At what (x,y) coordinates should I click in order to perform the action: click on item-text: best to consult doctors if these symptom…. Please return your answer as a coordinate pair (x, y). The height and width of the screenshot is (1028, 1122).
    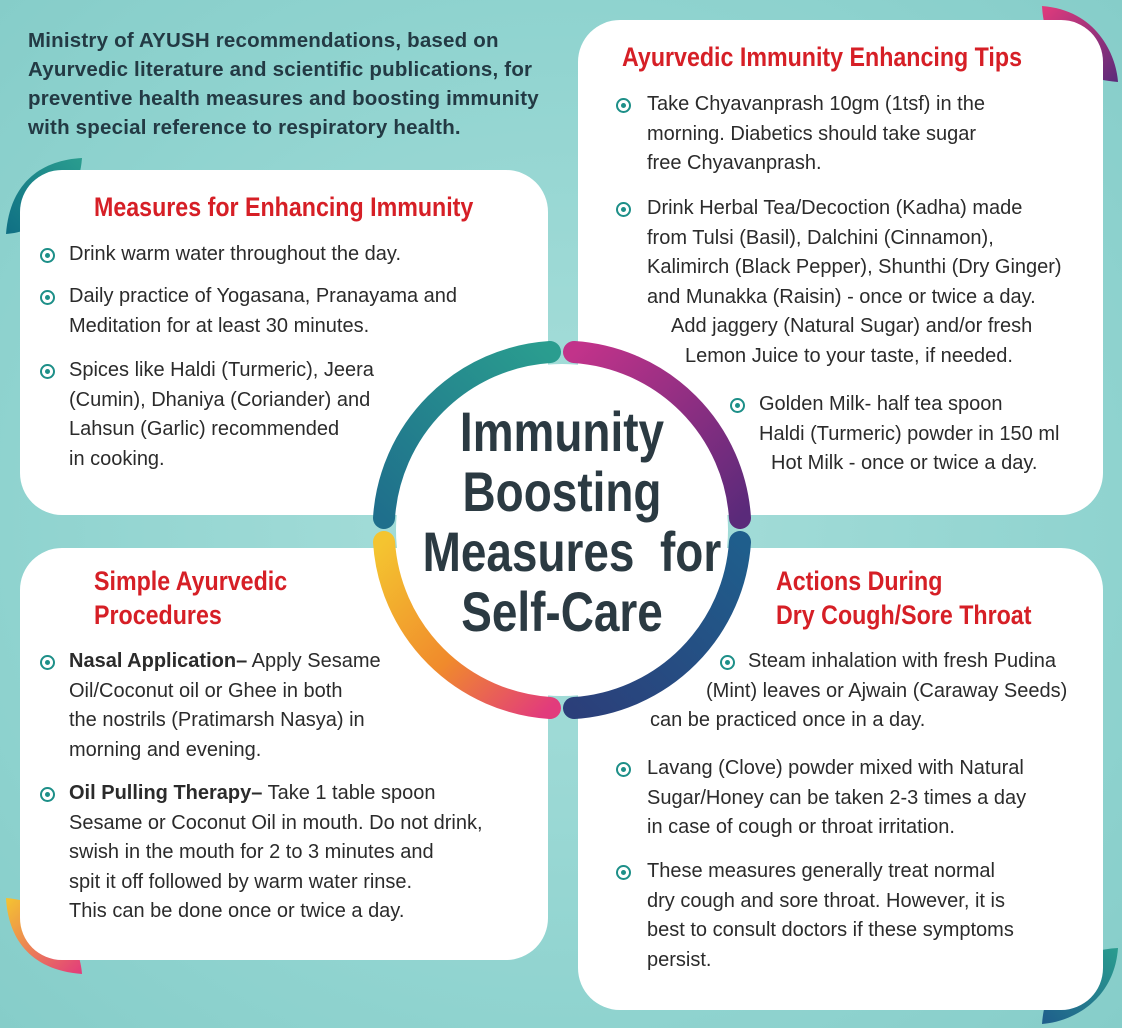
    Looking at the image, I should click on (830, 930).